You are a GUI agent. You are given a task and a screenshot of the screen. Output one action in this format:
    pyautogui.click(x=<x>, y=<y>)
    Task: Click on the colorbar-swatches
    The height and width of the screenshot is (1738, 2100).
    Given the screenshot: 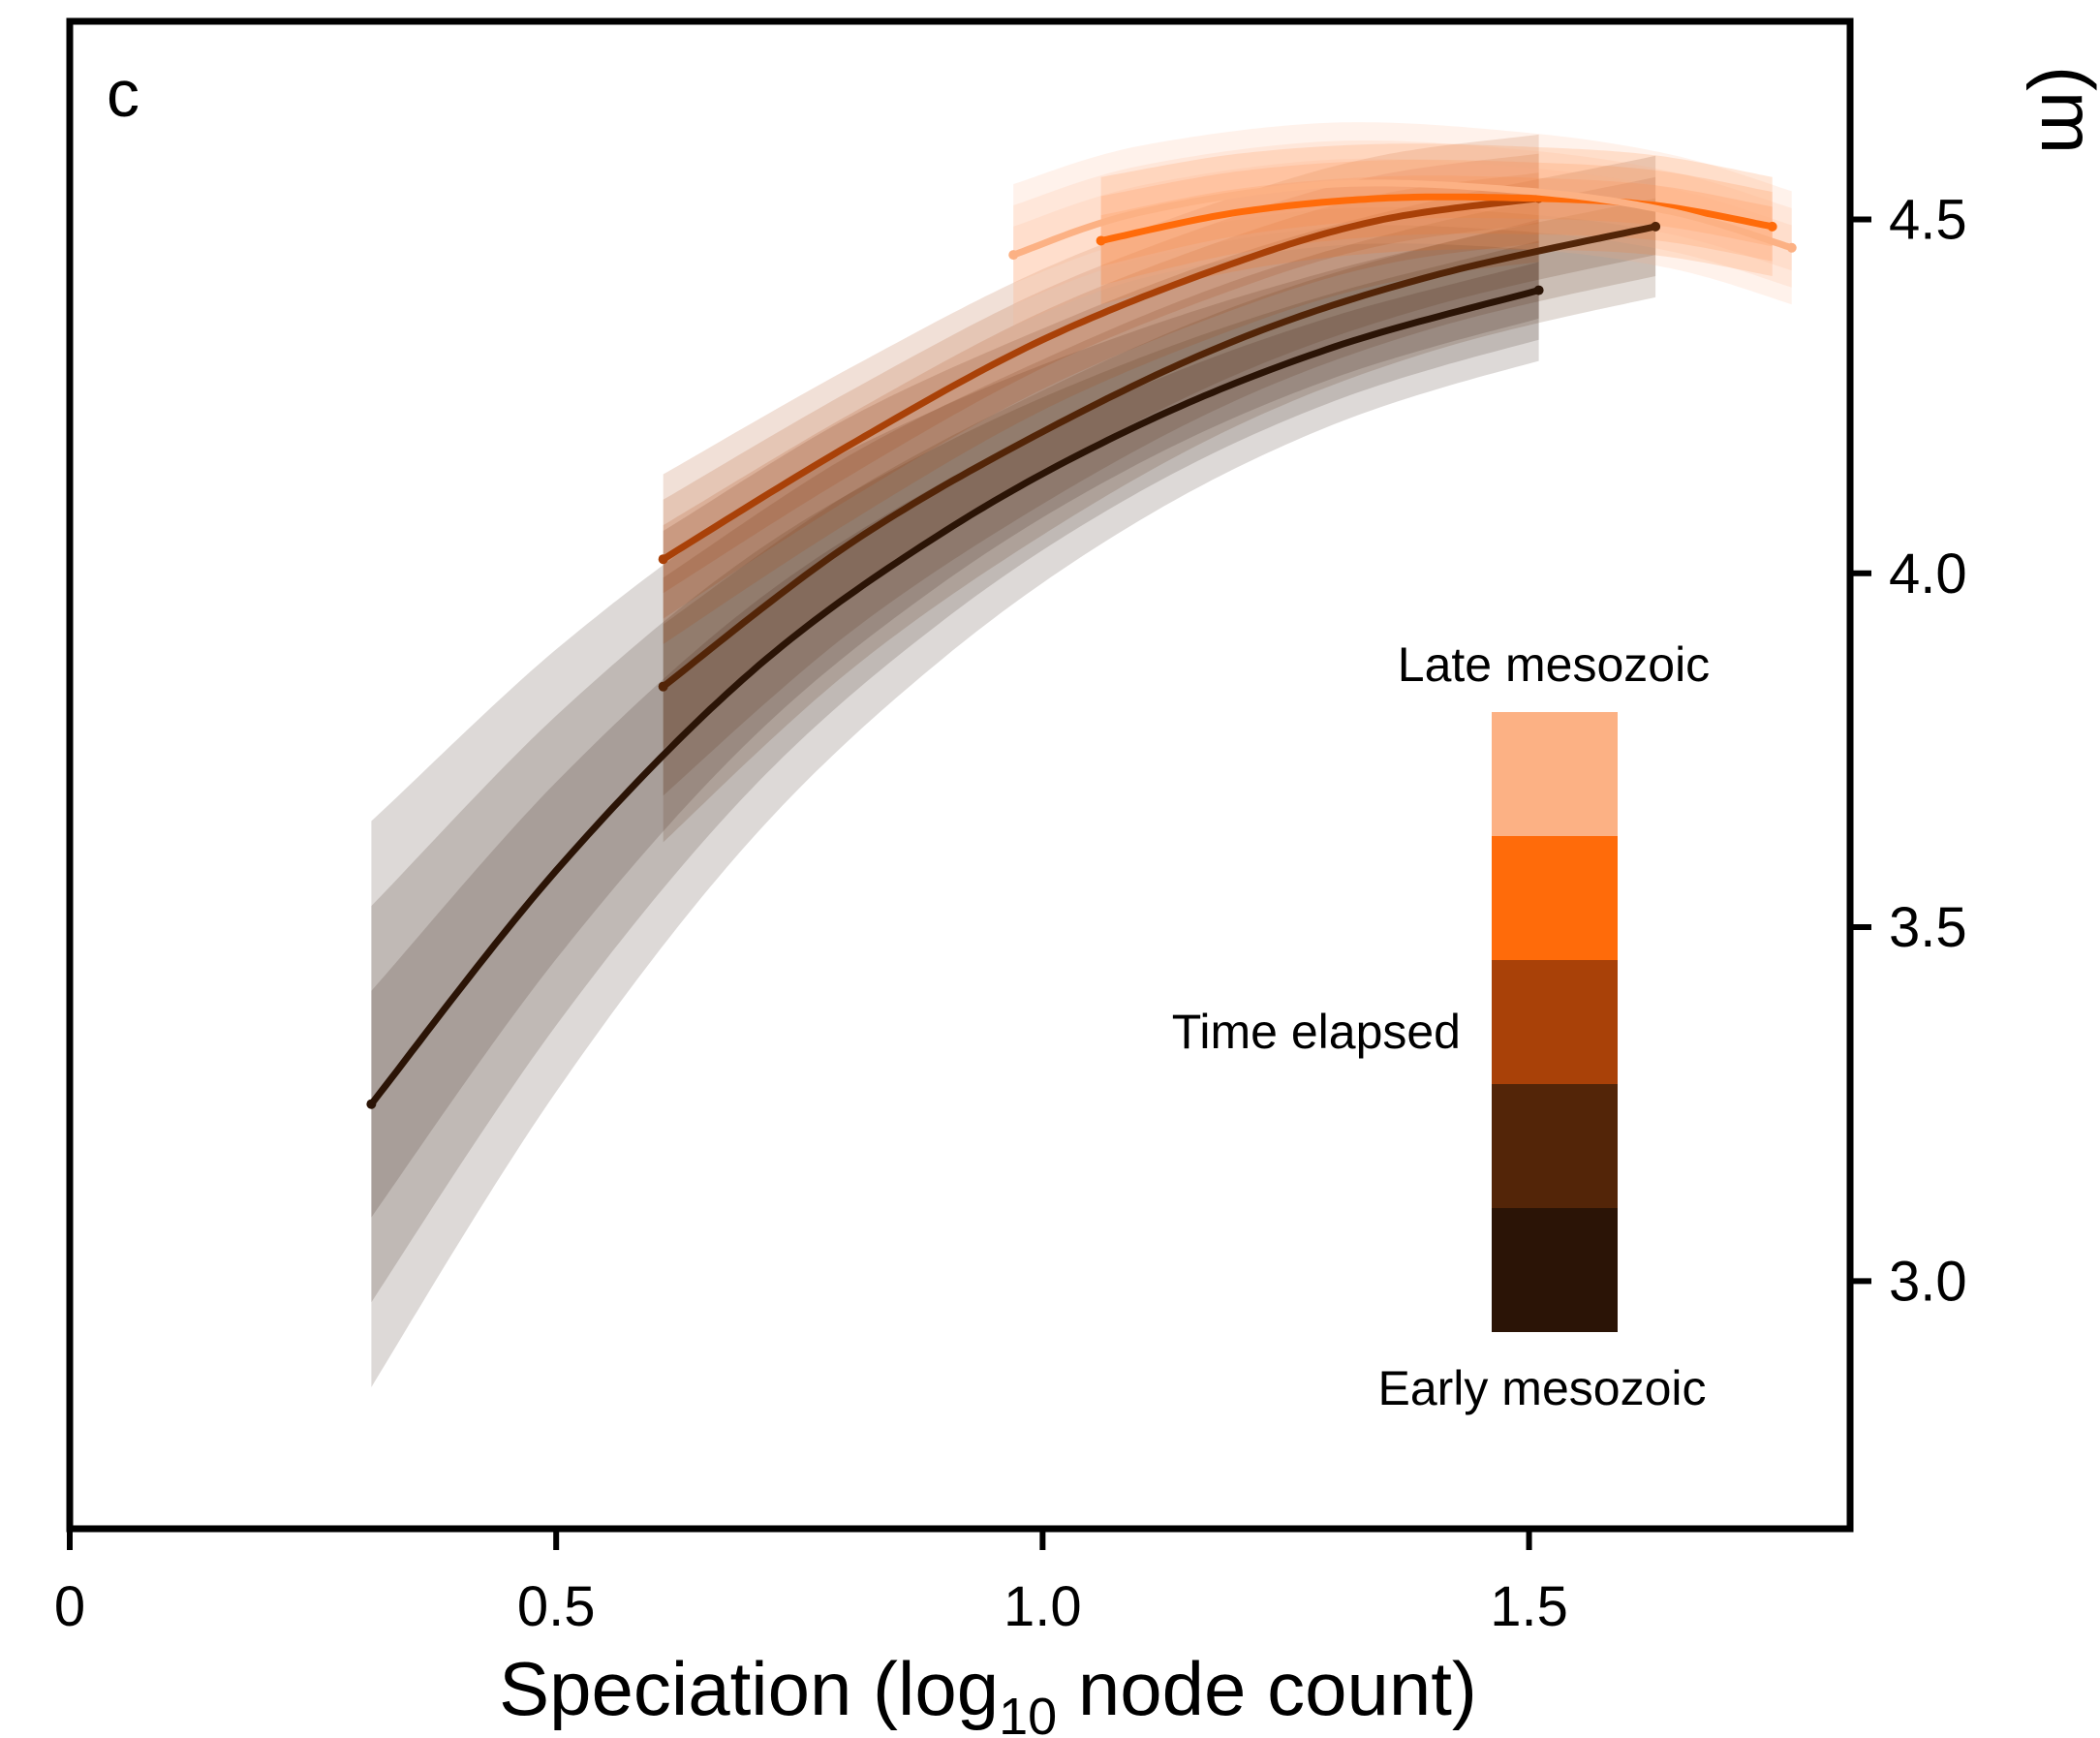 What is the action you would take?
    pyautogui.click(x=1555, y=1022)
    